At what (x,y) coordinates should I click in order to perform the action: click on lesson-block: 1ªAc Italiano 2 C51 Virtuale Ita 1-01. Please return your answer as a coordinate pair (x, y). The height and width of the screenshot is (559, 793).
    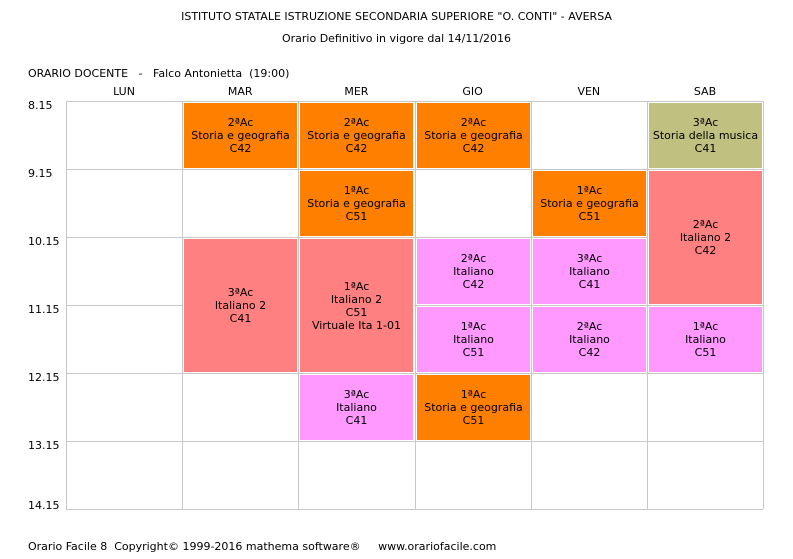
    Looking at the image, I should click on (356, 305).